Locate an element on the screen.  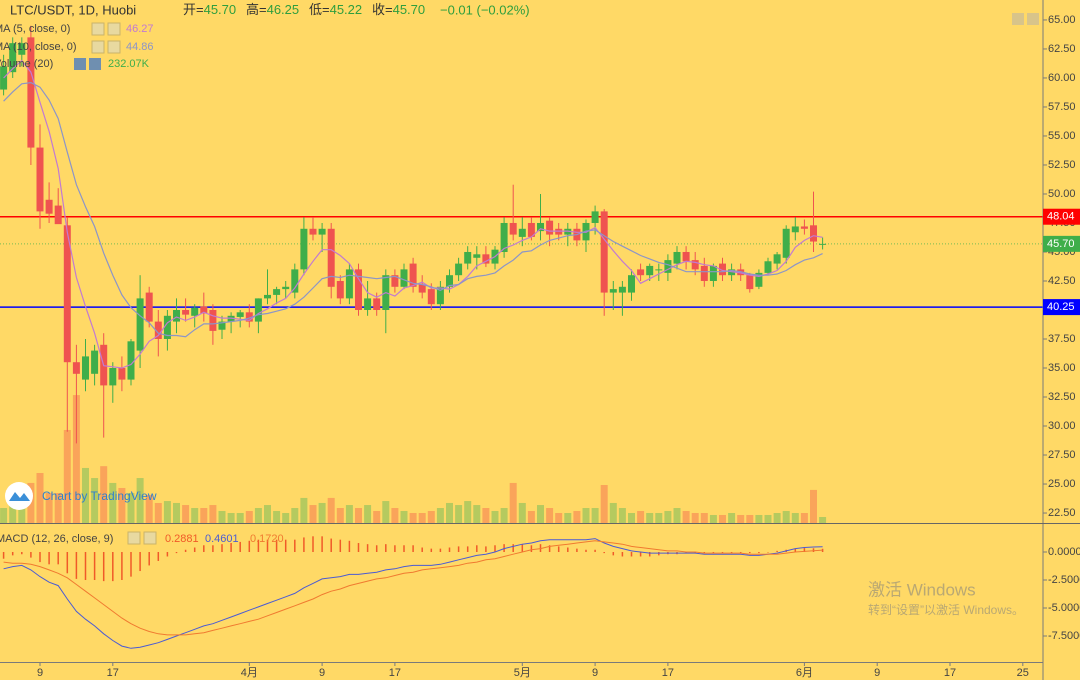
x-tick-label: 9 is located at coordinates (595, 673).